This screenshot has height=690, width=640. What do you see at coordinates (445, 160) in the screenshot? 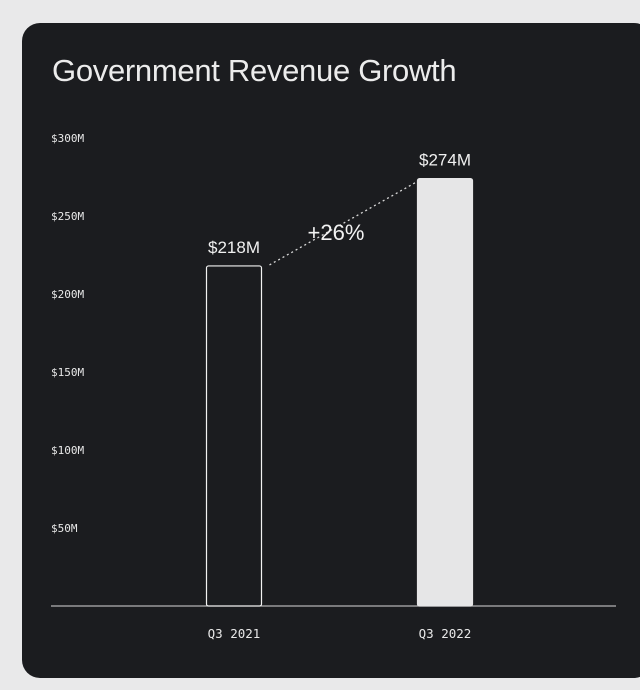
I see `data-label: $274M` at bounding box center [445, 160].